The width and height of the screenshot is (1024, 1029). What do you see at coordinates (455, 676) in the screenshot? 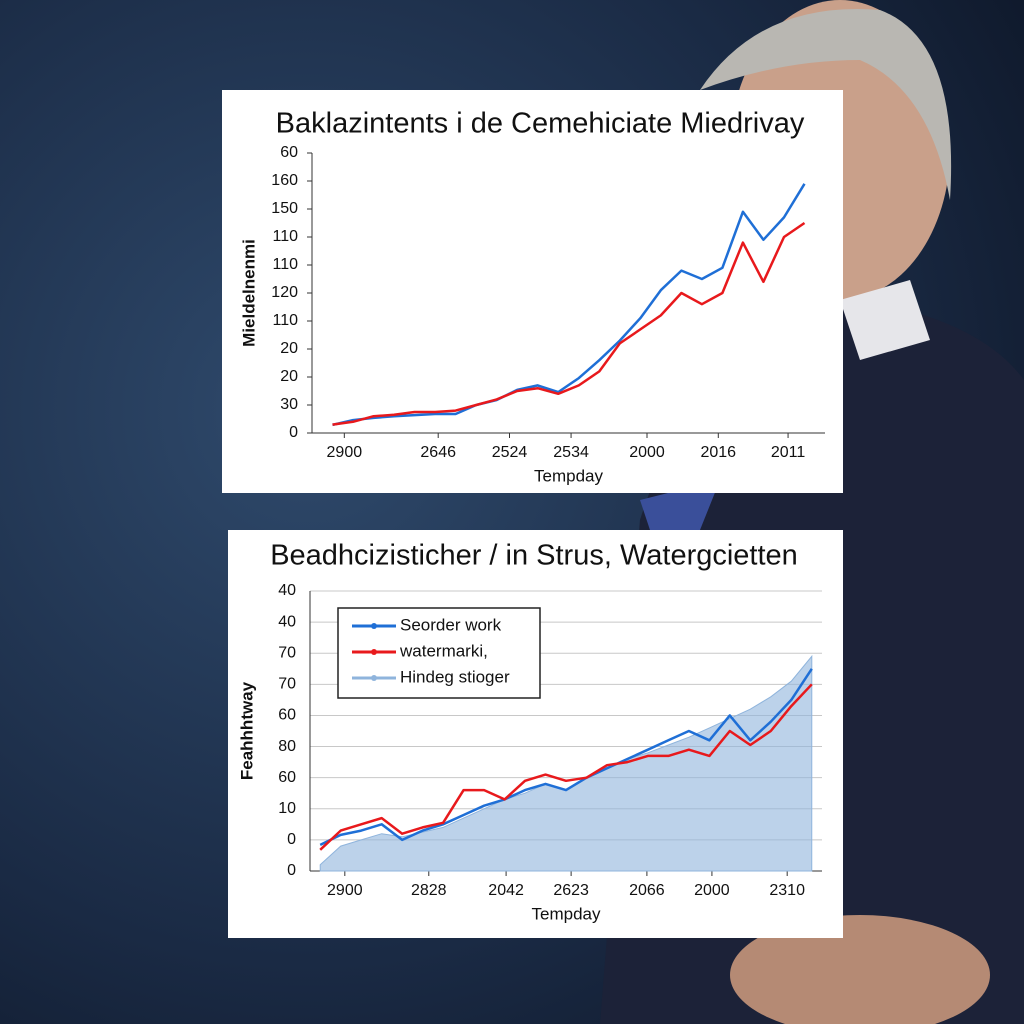
I see `legend-label: Hindeg stioger` at bounding box center [455, 676].